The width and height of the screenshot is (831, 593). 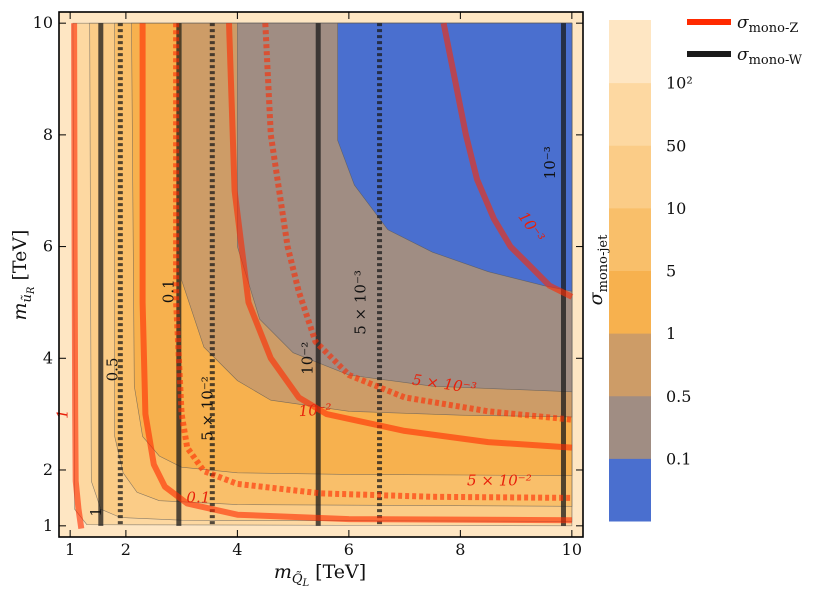 What do you see at coordinates (48, 246) in the screenshot?
I see `y-tick-label-3: 6` at bounding box center [48, 246].